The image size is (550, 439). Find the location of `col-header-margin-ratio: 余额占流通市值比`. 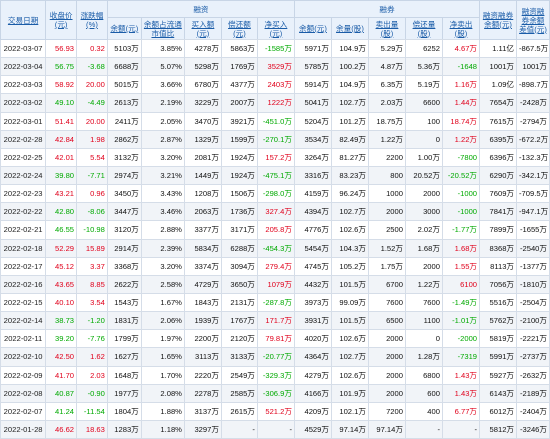

col-header-margin-ratio: 余额占流通市值比 is located at coordinates (162, 28).